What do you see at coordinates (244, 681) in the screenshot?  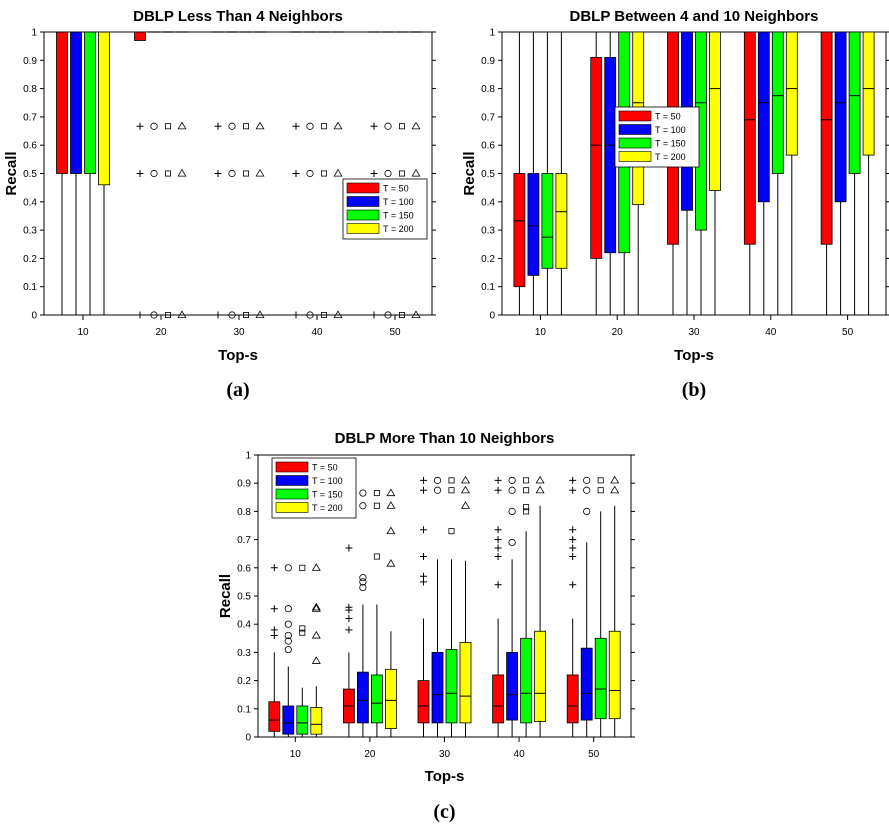 I see `y-tick-label: 0.2` at bounding box center [244, 681].